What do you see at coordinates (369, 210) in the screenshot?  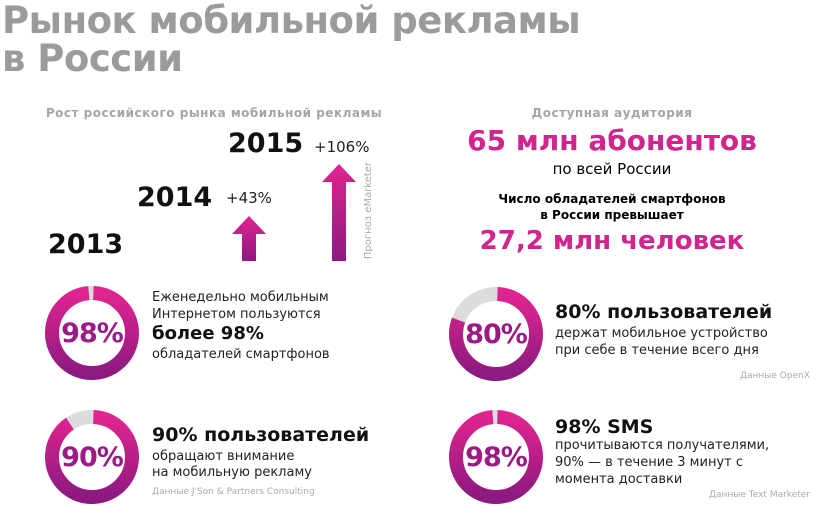 I see `growth-source: Прогноз eMarketer` at bounding box center [369, 210].